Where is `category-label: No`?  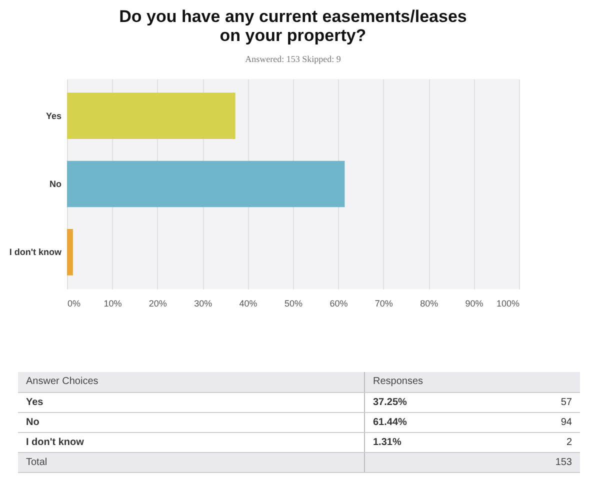 category-label: No is located at coordinates (33, 422).